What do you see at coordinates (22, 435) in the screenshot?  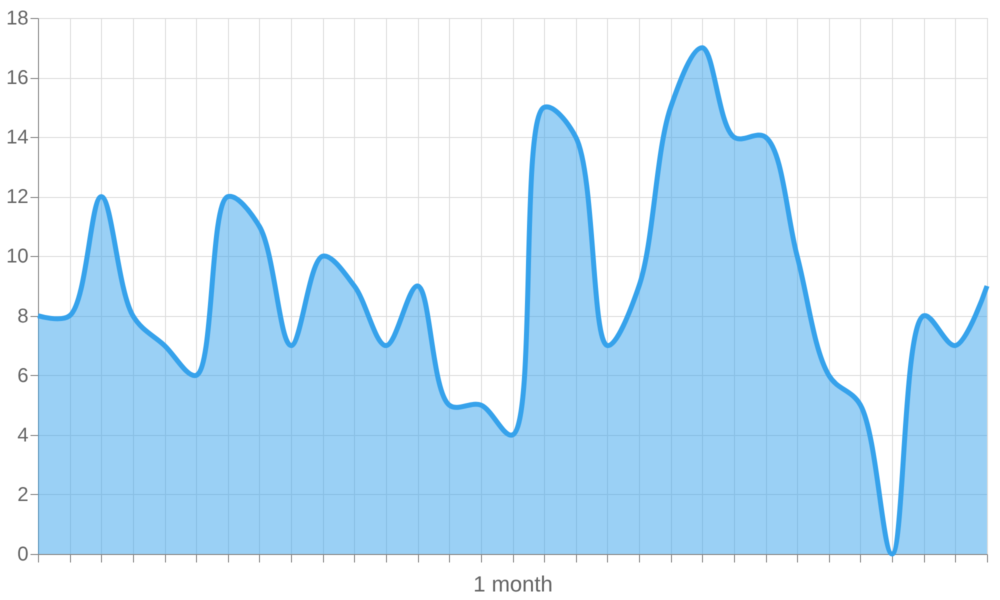 I see `y-tick-label: 4` at bounding box center [22, 435].